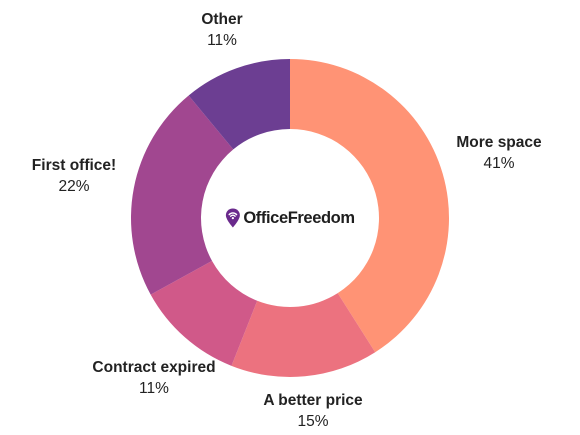  What do you see at coordinates (74, 165) in the screenshot?
I see `slice-label-name: First office!` at bounding box center [74, 165].